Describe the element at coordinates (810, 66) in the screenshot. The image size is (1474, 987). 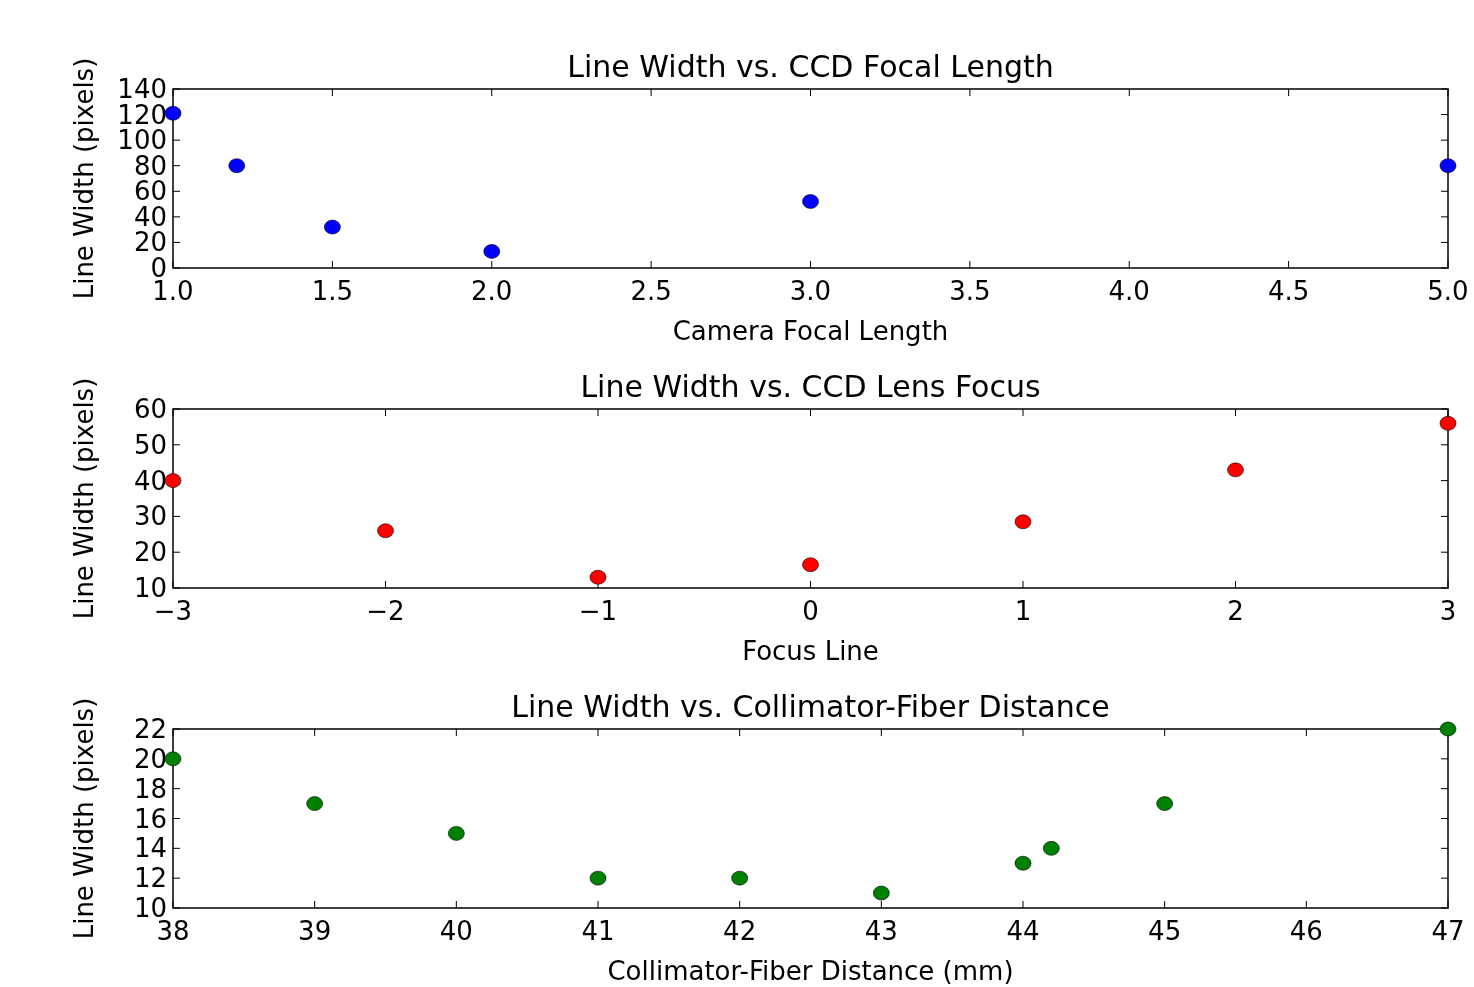
I see `chart-title: Line Width vs. CCD Focal Length` at that location.